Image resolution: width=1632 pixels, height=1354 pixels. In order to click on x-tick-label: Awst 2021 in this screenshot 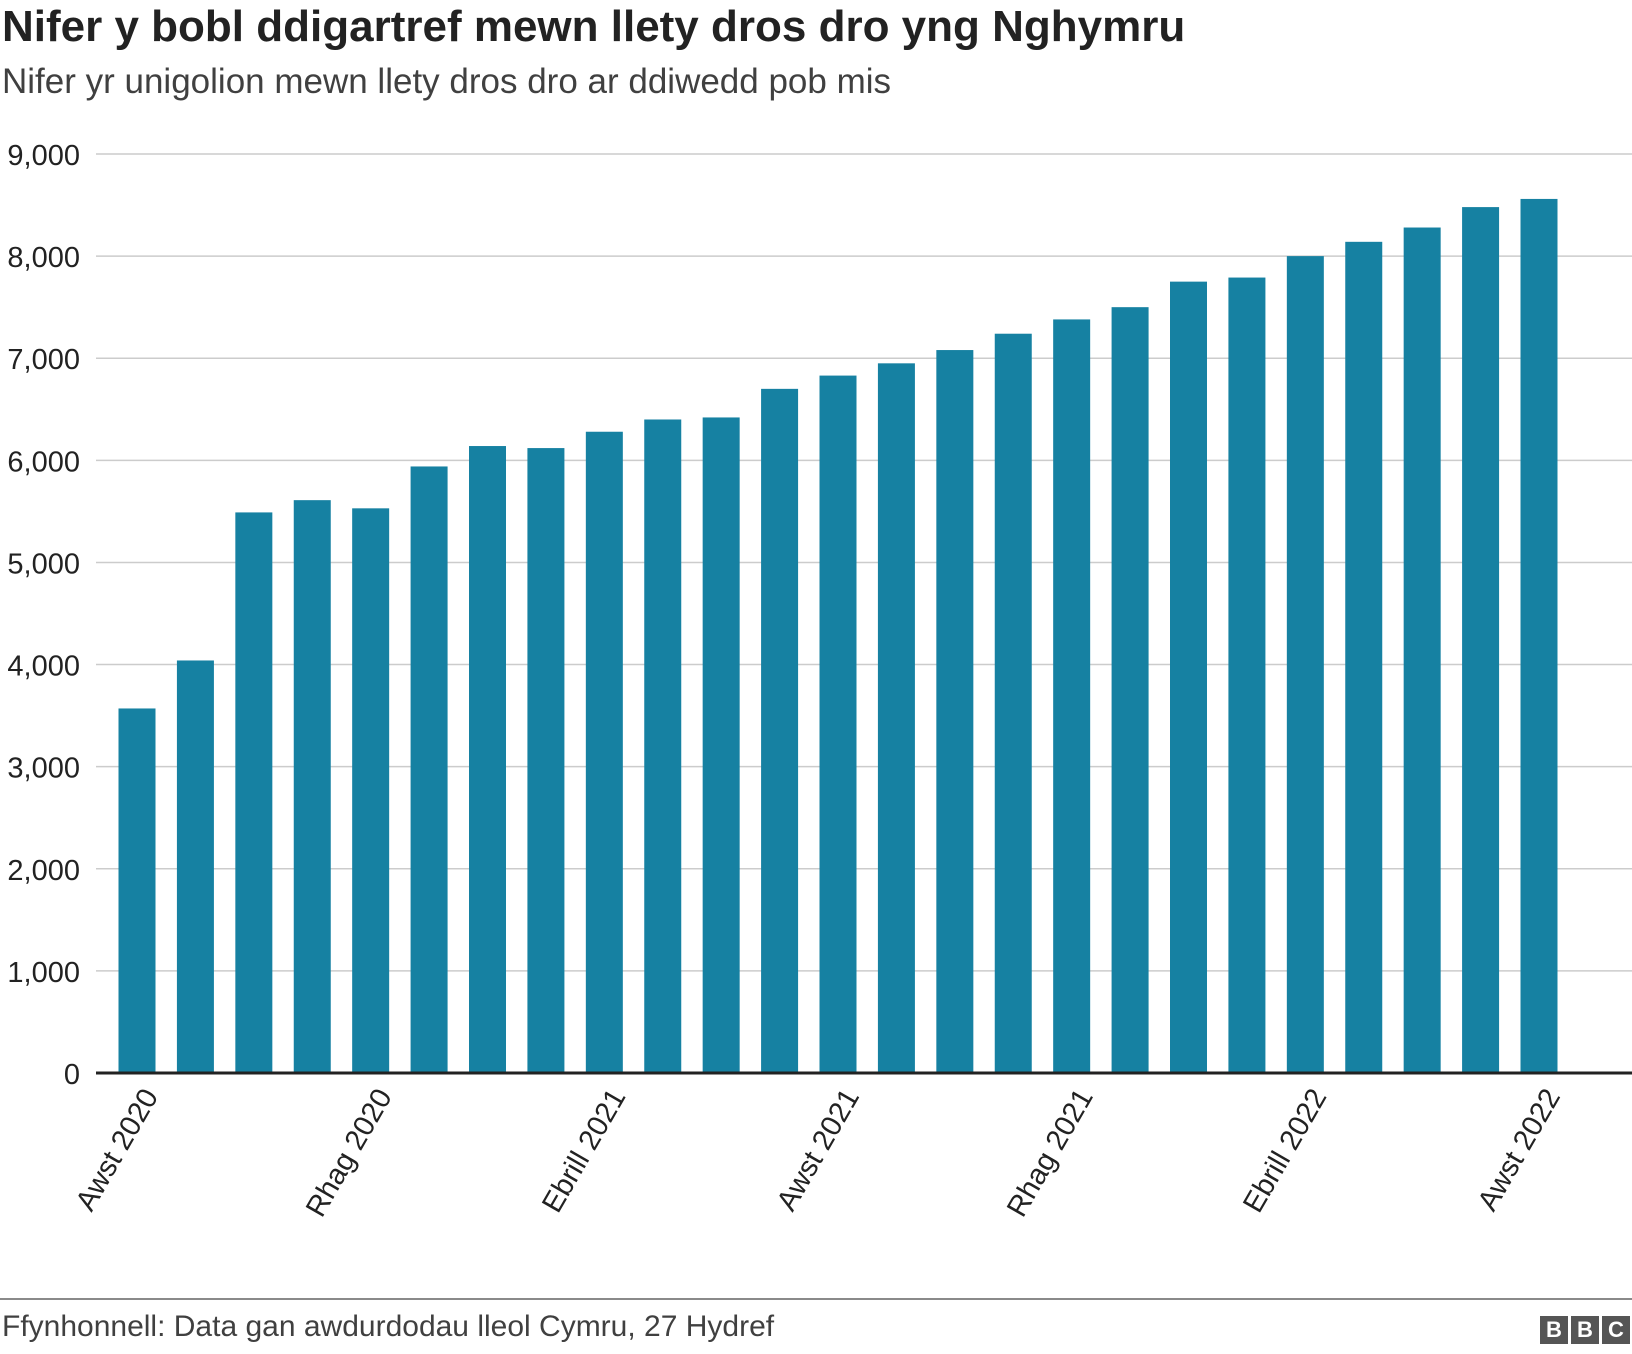, I will do `click(818, 1150)`.